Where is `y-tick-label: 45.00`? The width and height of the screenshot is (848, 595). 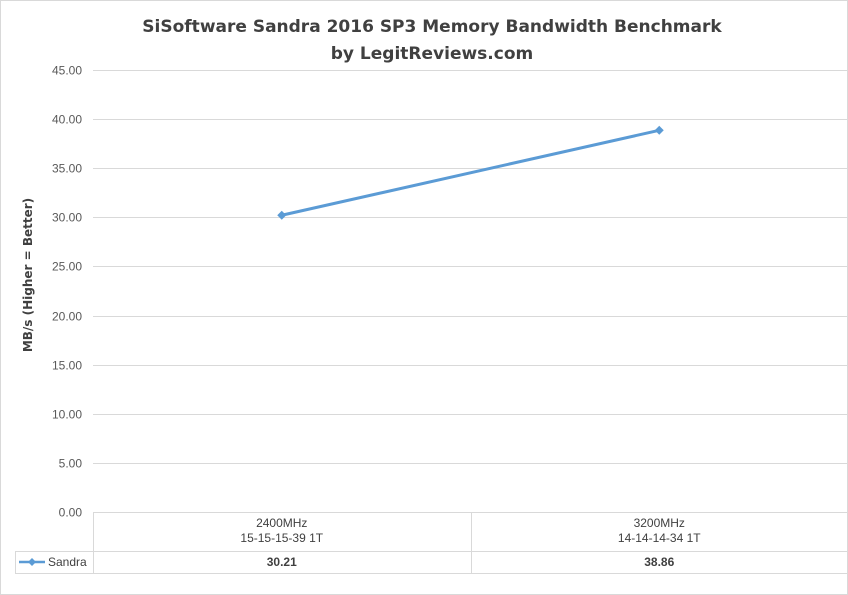 y-tick-label: 45.00 is located at coordinates (67, 71).